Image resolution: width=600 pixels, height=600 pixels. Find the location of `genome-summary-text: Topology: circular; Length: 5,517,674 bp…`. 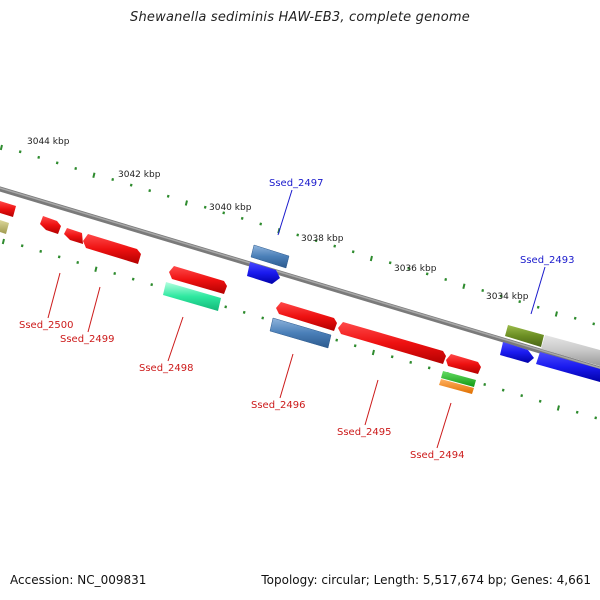

genome-summary-text: Topology: circular; Length: 5,517,674 bp… is located at coordinates (426, 580).